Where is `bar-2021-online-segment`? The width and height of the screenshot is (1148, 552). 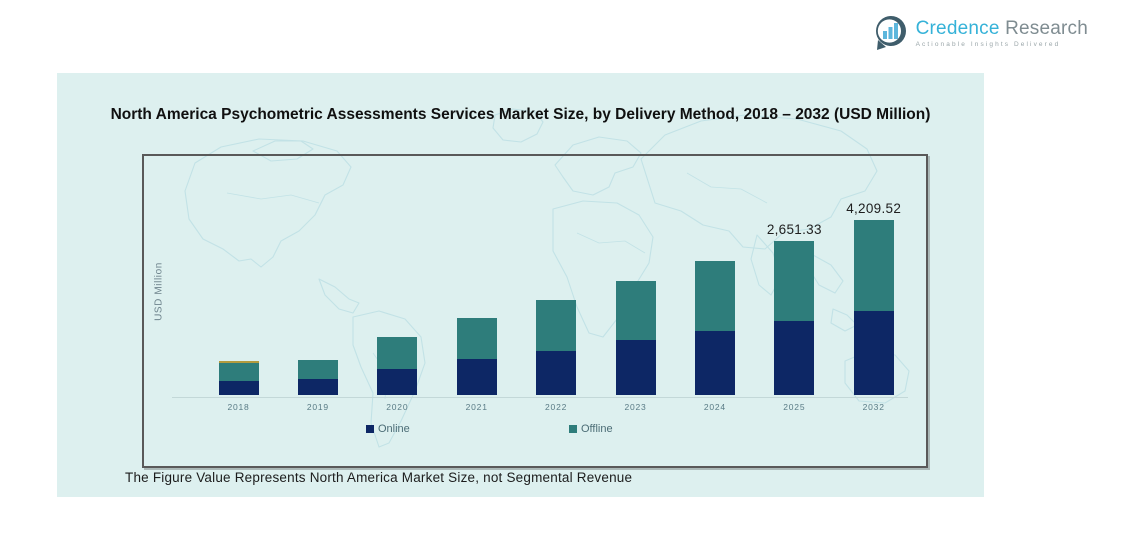
bar-2021-online-segment is located at coordinates (476, 377).